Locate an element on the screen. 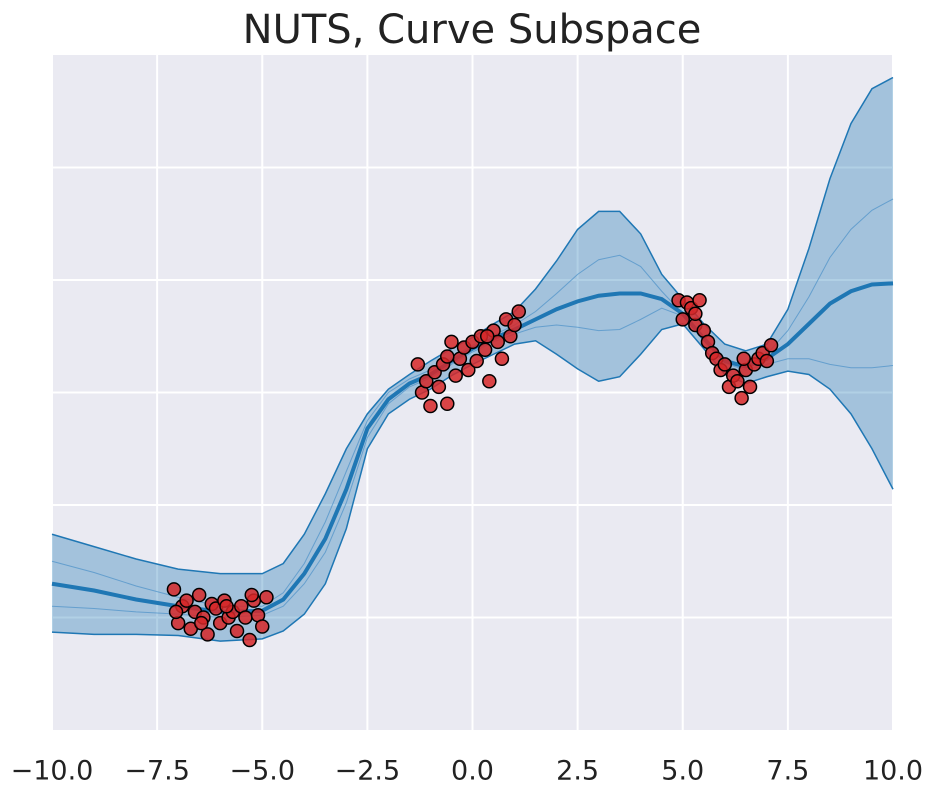 The width and height of the screenshot is (934, 800). x-tick-label: 10.0 is located at coordinates (893, 771).